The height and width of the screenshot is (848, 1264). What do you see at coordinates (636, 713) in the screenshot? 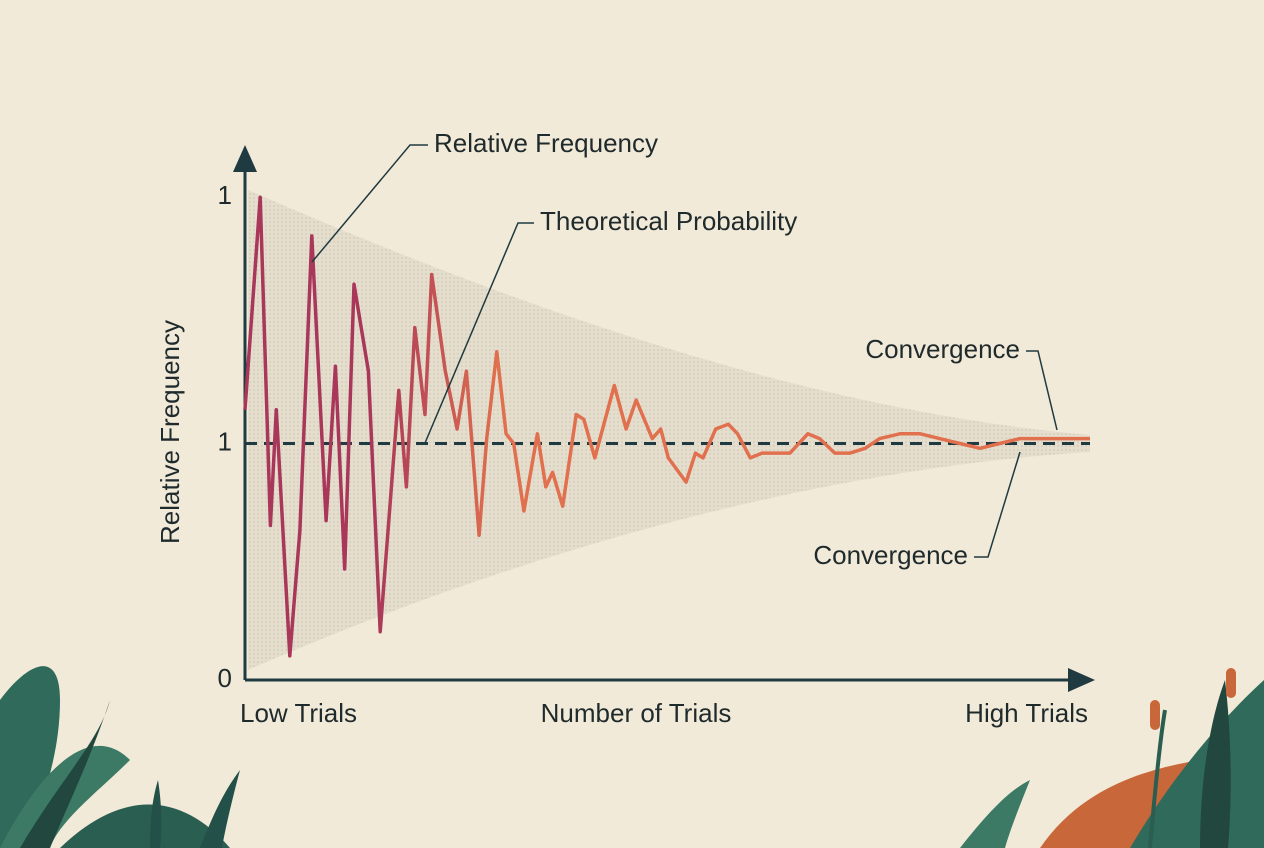
I see `x-axis-title: Number of Trials` at bounding box center [636, 713].